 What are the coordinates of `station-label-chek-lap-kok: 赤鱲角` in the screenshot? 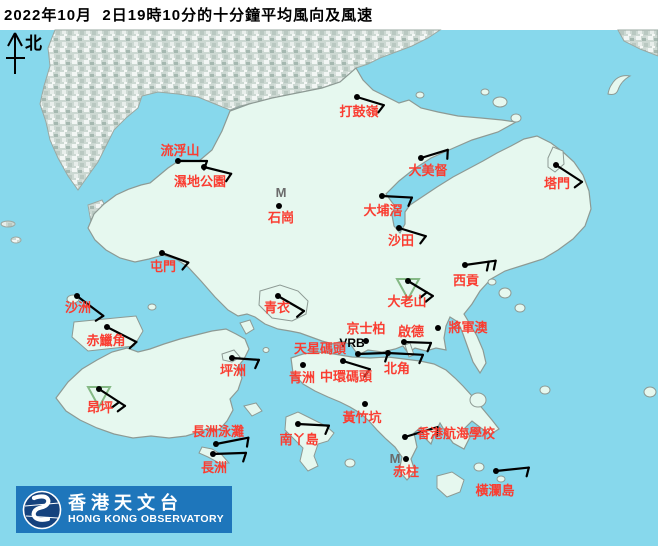 It's located at (105, 340).